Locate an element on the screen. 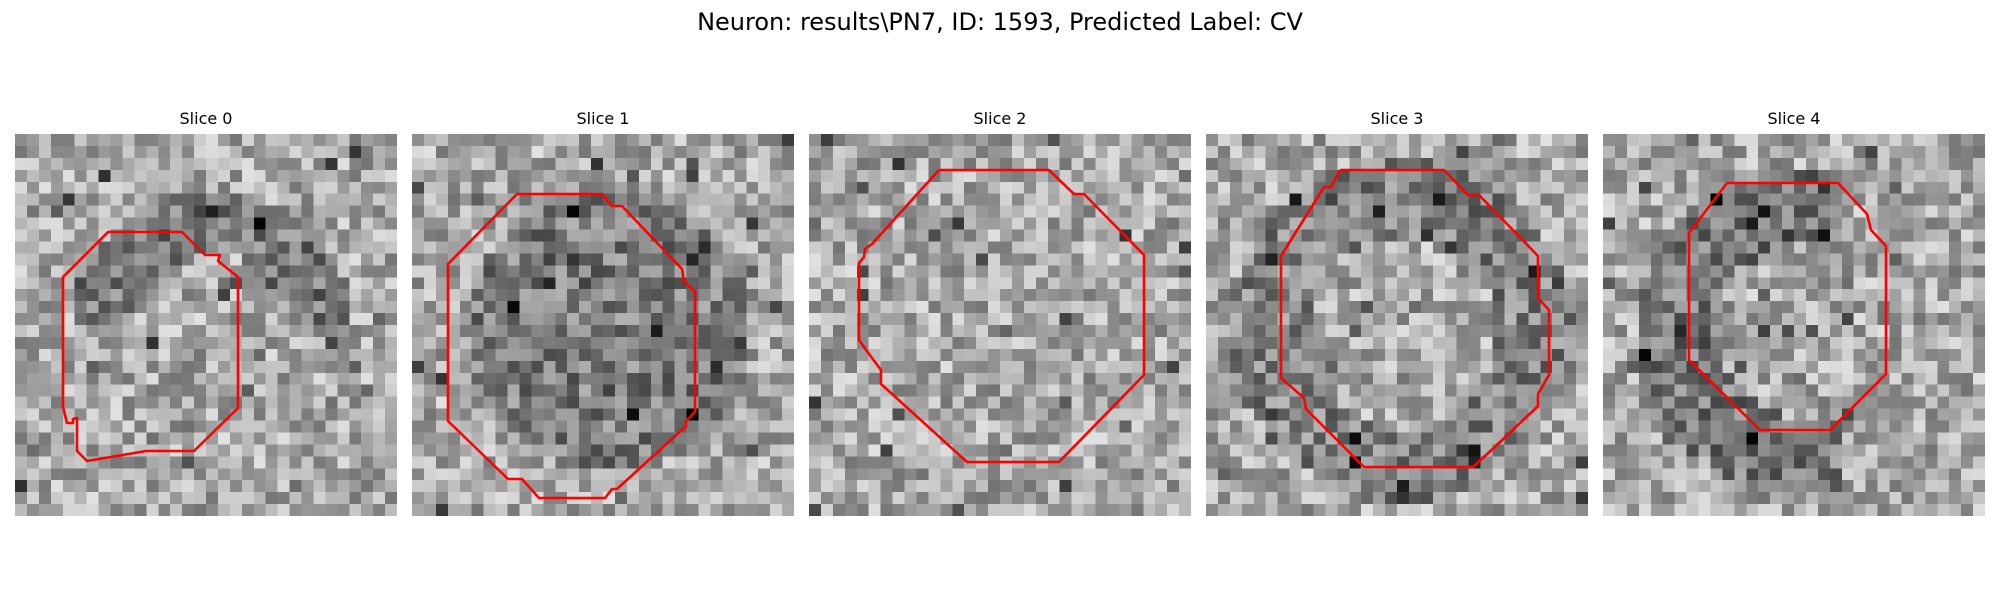 The height and width of the screenshot is (600, 2000). slice-title: Slice 1 is located at coordinates (603, 118).